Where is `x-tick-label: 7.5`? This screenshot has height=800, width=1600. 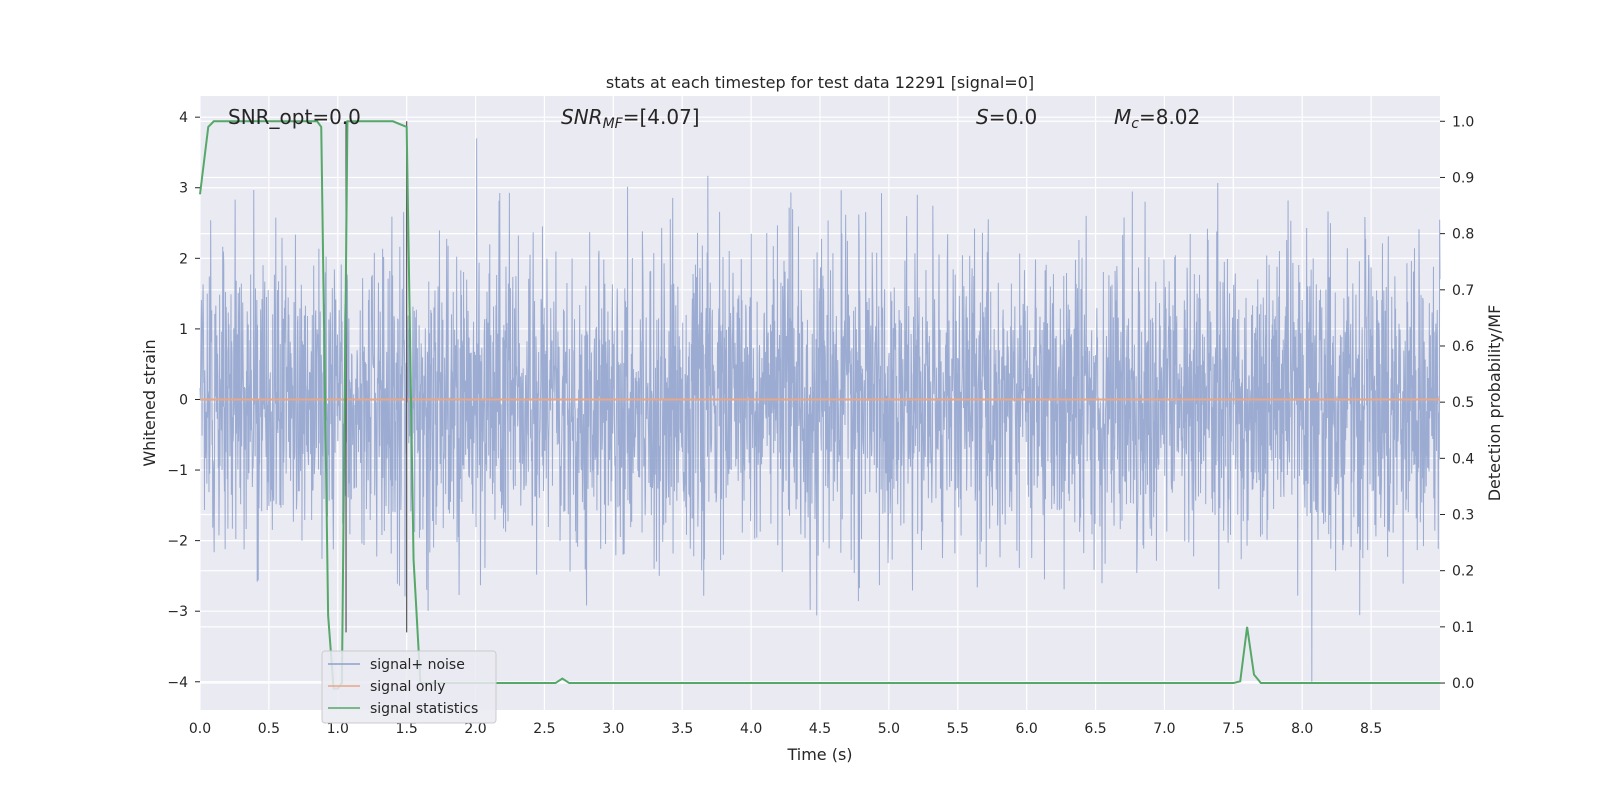 x-tick-label: 7.5 is located at coordinates (1233, 729).